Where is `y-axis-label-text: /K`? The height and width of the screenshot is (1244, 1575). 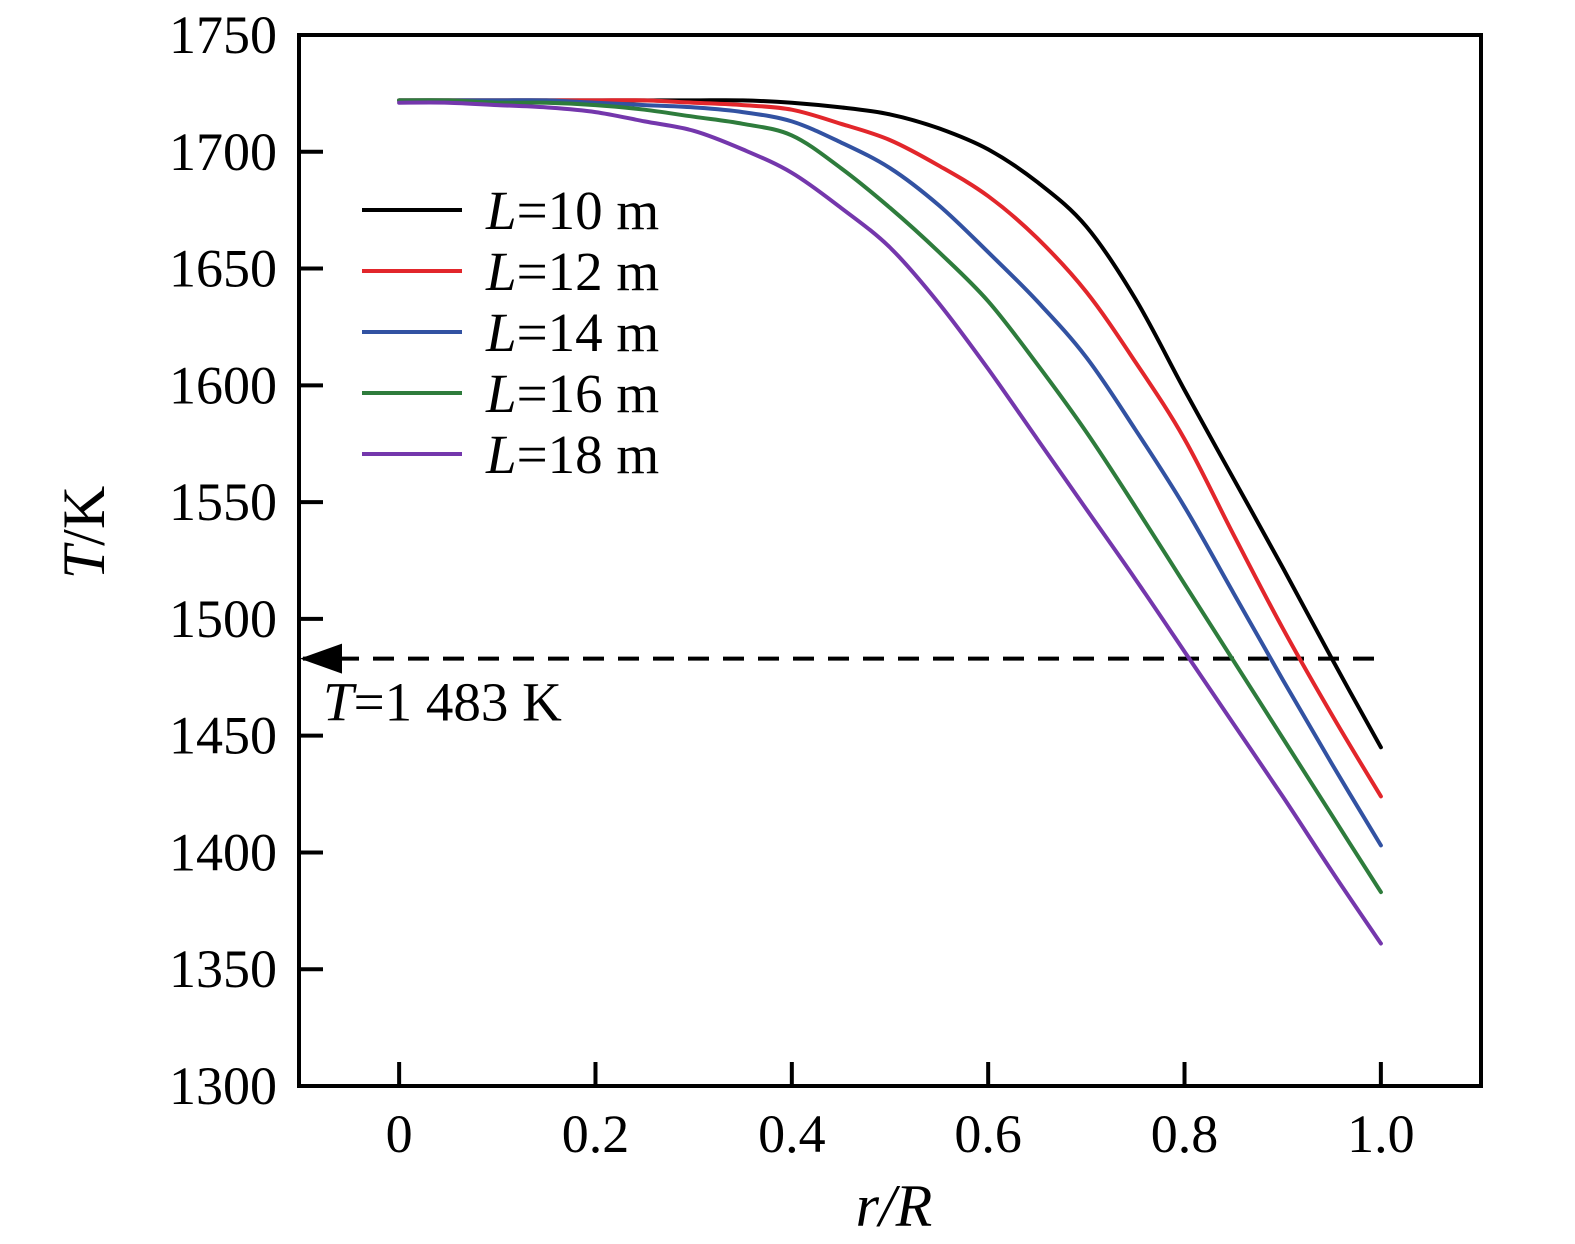 y-axis-label-text: /K is located at coordinates (84, 516).